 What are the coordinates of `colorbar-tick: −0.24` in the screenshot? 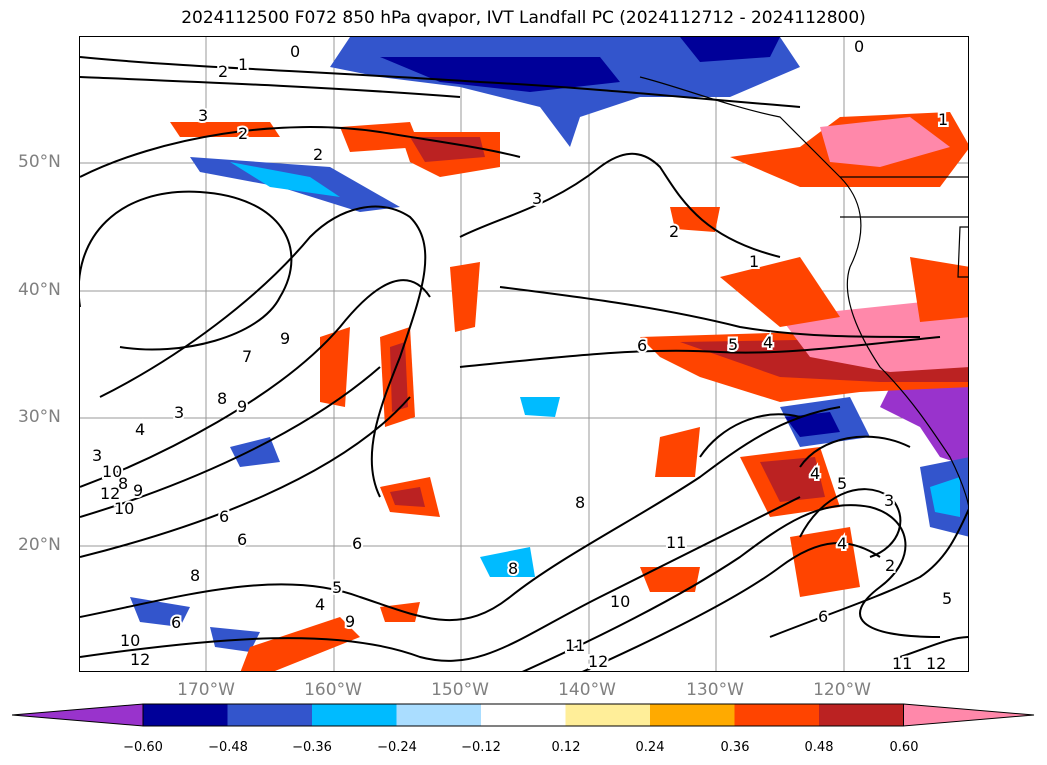 It's located at (397, 747).